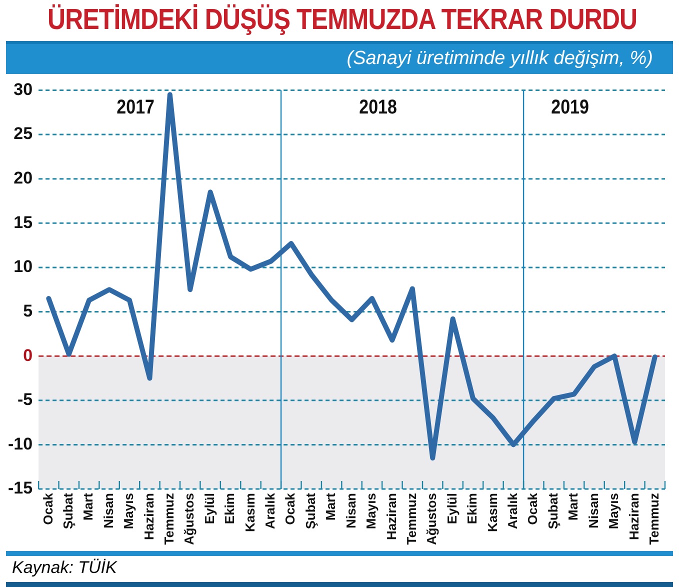  What do you see at coordinates (343, 20) in the screenshot?
I see `chart-title: ÜRETİMDEKİ DÜŞÜŞ TEMMUZDA TEKRAR DURDU` at bounding box center [343, 20].